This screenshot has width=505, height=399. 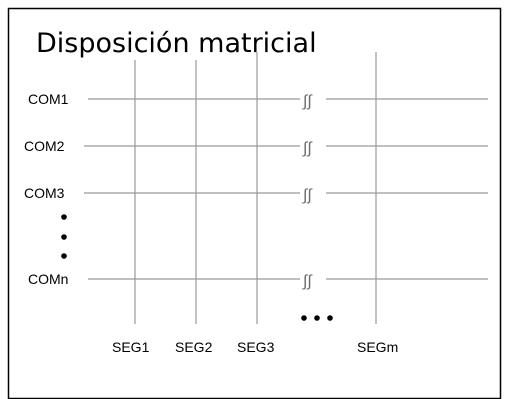 I want to click on break-marks: ∫∫ ∫∫ ∫∫ ∫∫, so click(x=313, y=189).